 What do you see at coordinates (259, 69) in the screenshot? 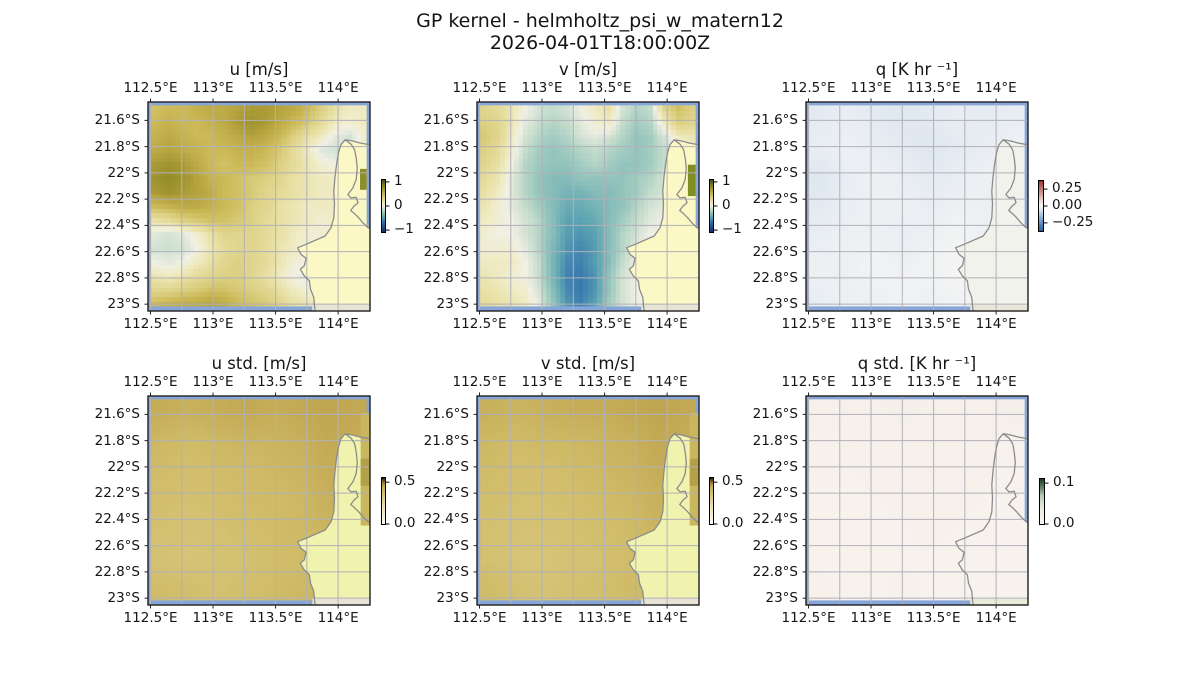
I see `subplot-title-u: u [m/s]` at bounding box center [259, 69].